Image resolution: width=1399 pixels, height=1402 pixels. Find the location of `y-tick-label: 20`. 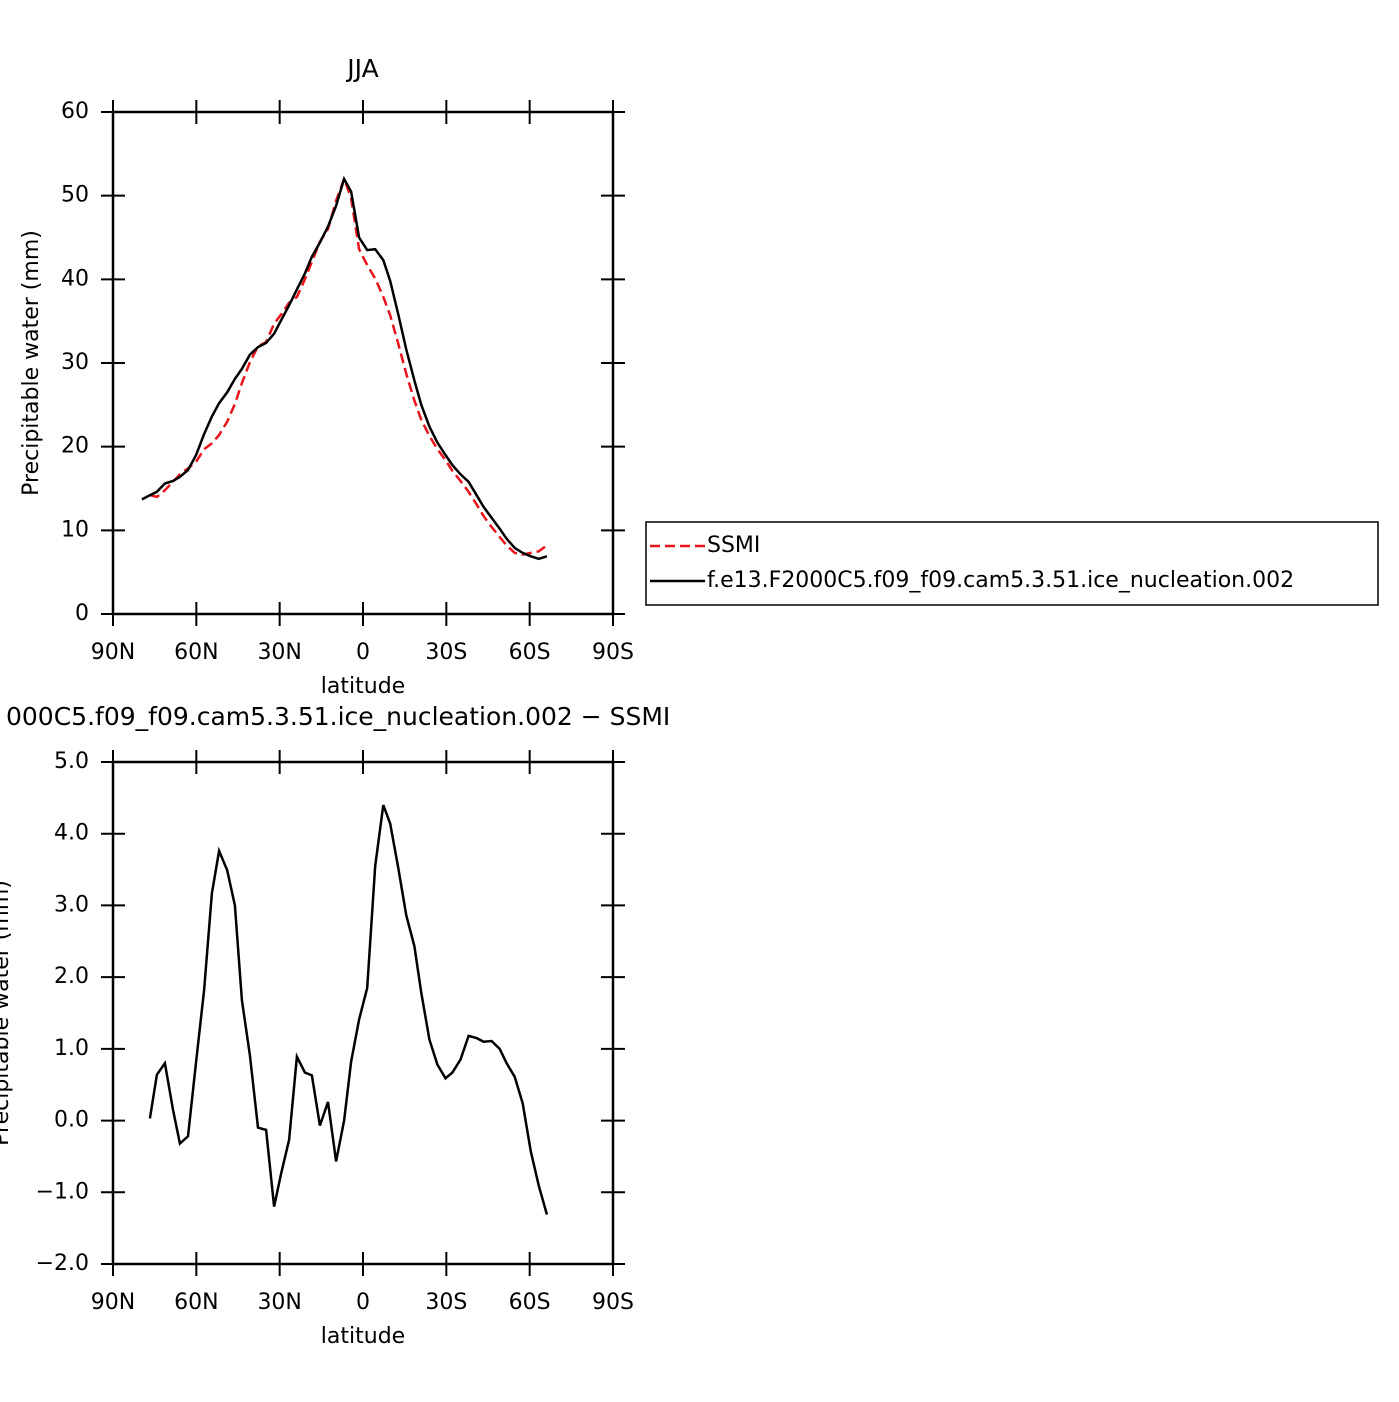

y-tick-label: 20 is located at coordinates (75, 446).